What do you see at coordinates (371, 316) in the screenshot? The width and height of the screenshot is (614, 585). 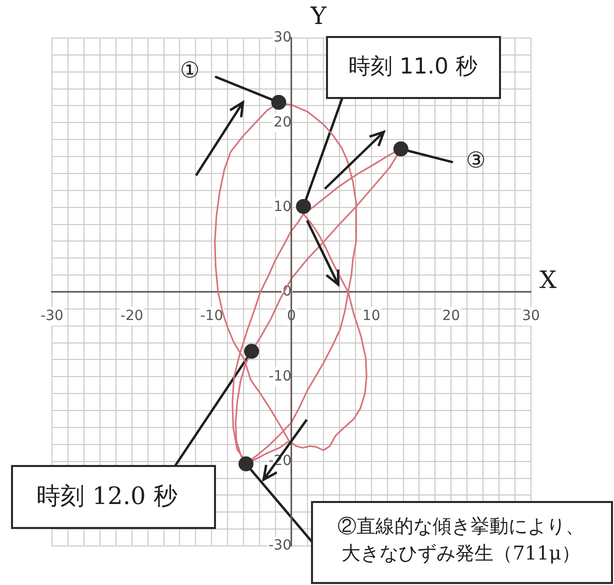 I see `x-tick-label: 10` at bounding box center [371, 316].